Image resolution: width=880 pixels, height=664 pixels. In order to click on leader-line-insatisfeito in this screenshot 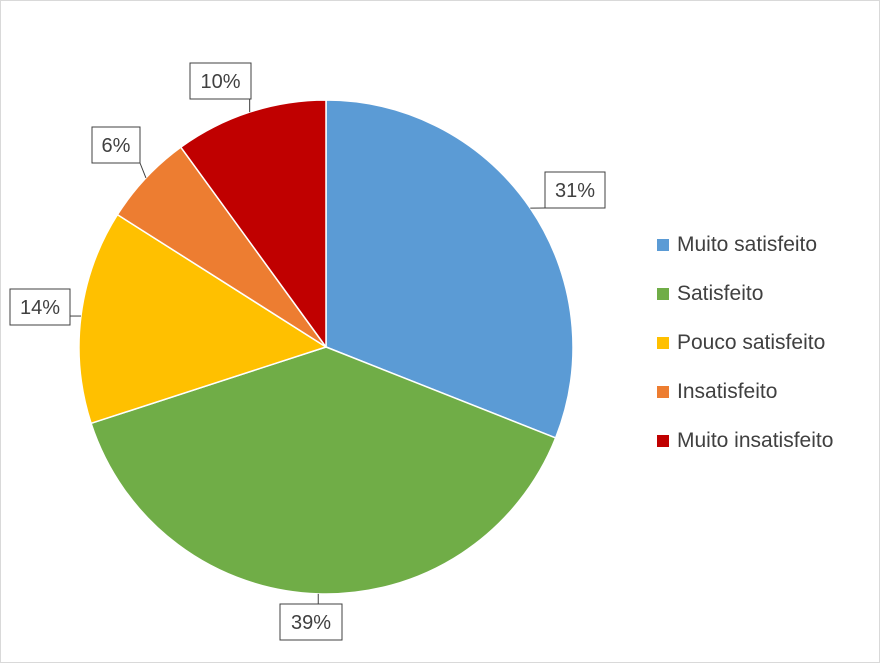, I will do `click(143, 170)`.